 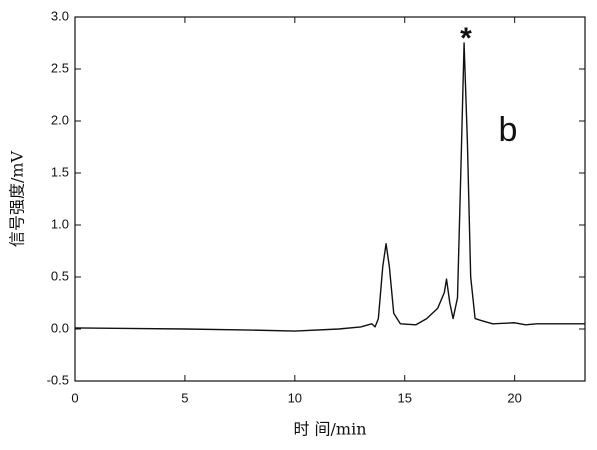 I want to click on y-axis-title: 信号强度/mV, so click(x=17, y=198).